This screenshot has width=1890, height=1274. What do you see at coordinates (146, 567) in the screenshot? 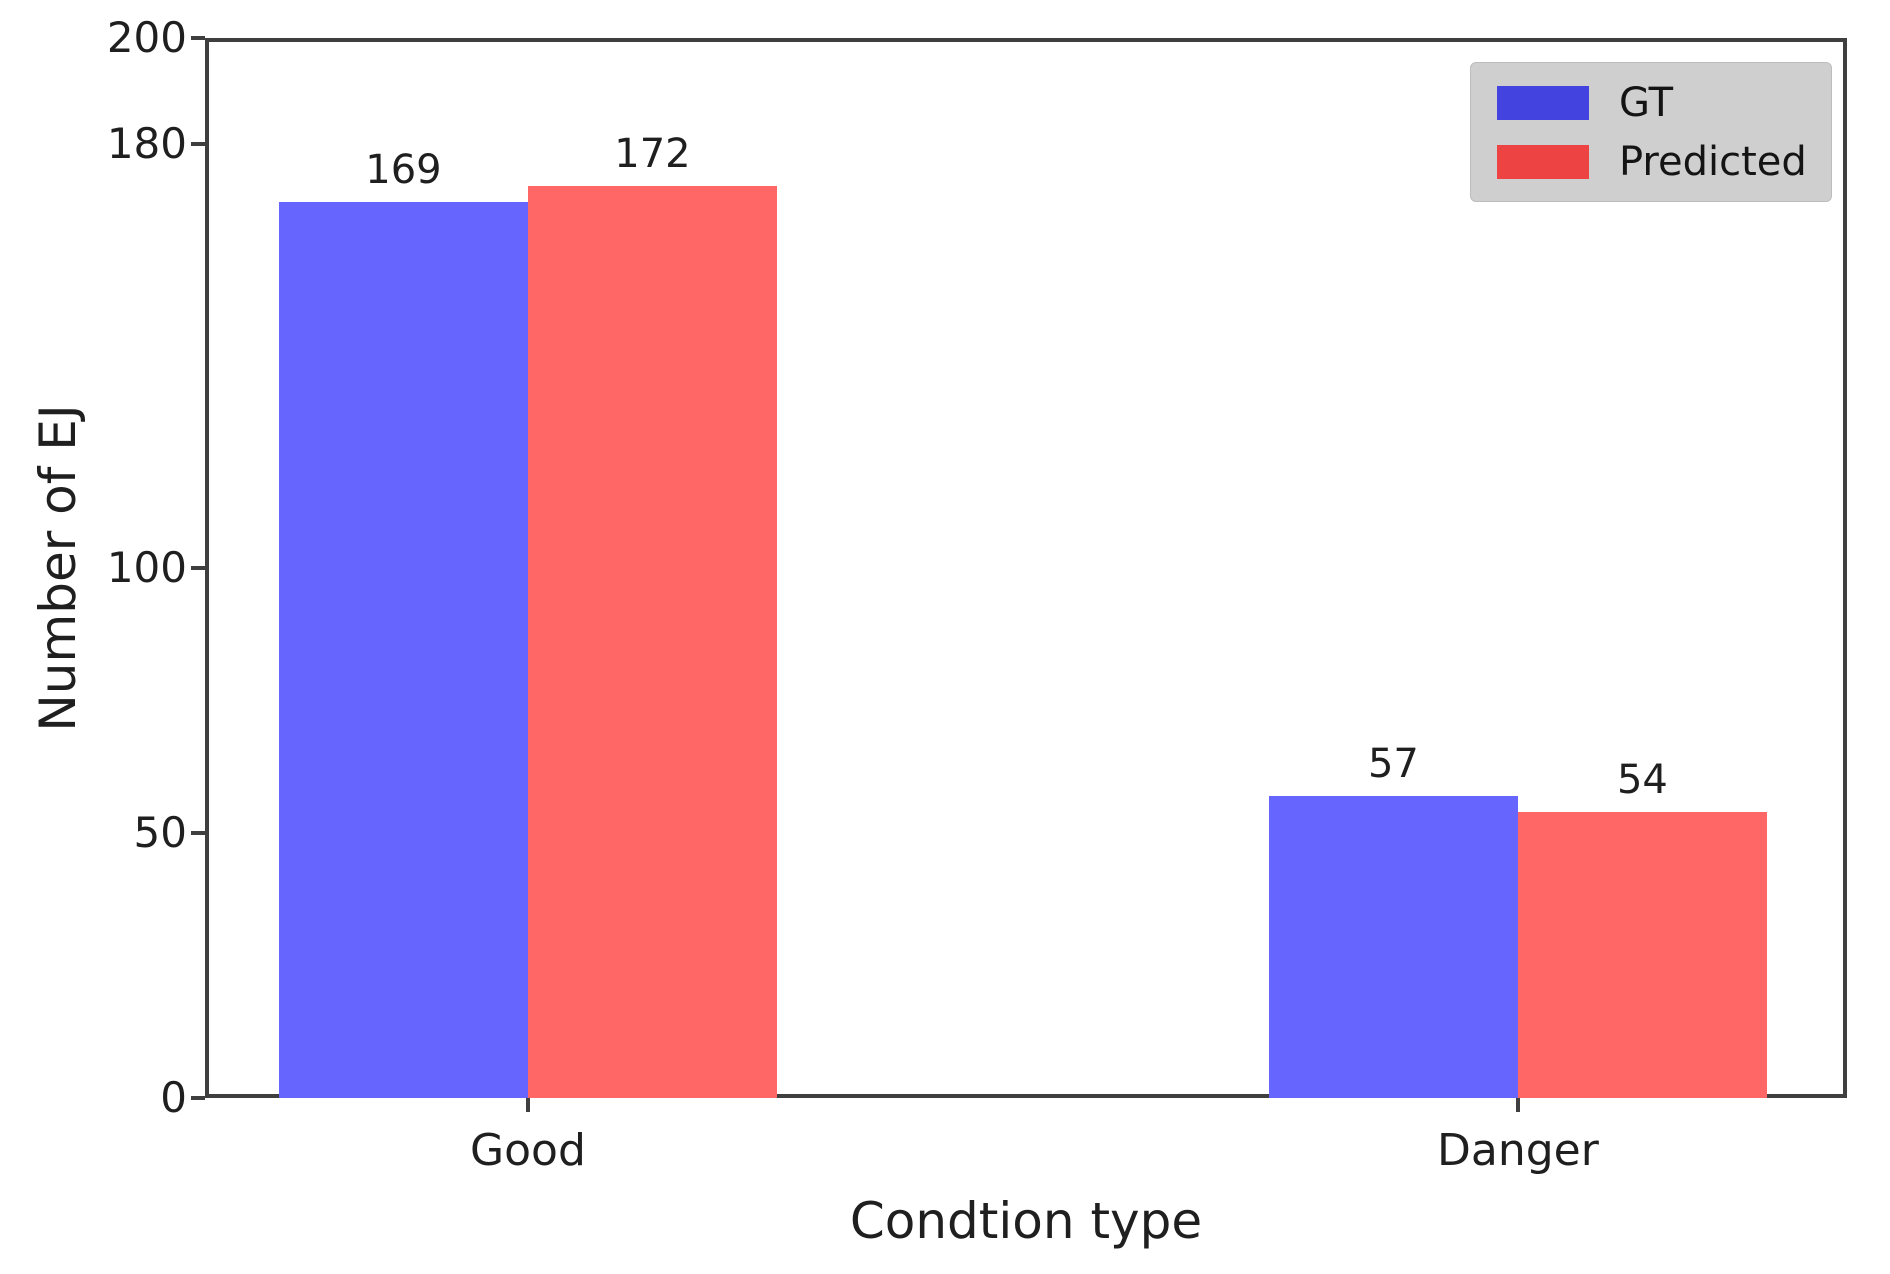
I see `y-tick-label: 100` at bounding box center [146, 567].